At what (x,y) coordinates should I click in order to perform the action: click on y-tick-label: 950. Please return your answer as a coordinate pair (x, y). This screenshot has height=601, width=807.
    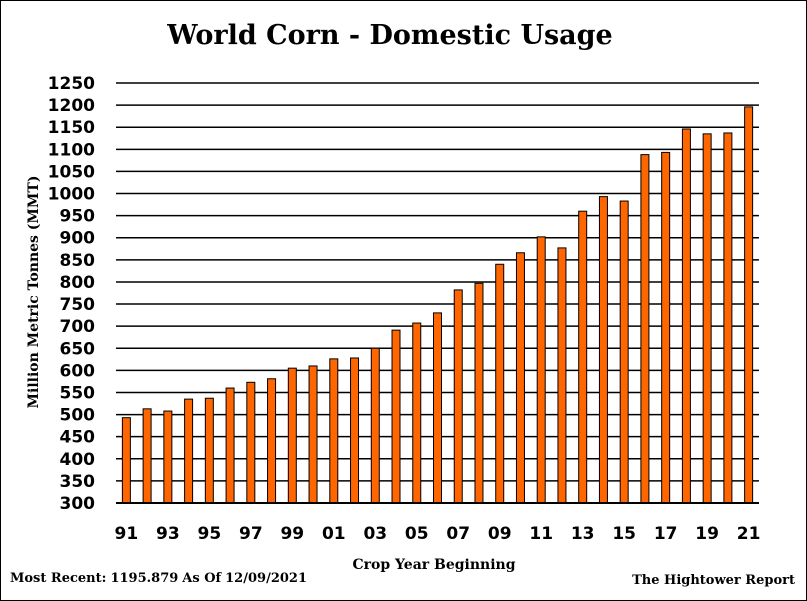
    Looking at the image, I should click on (78, 217).